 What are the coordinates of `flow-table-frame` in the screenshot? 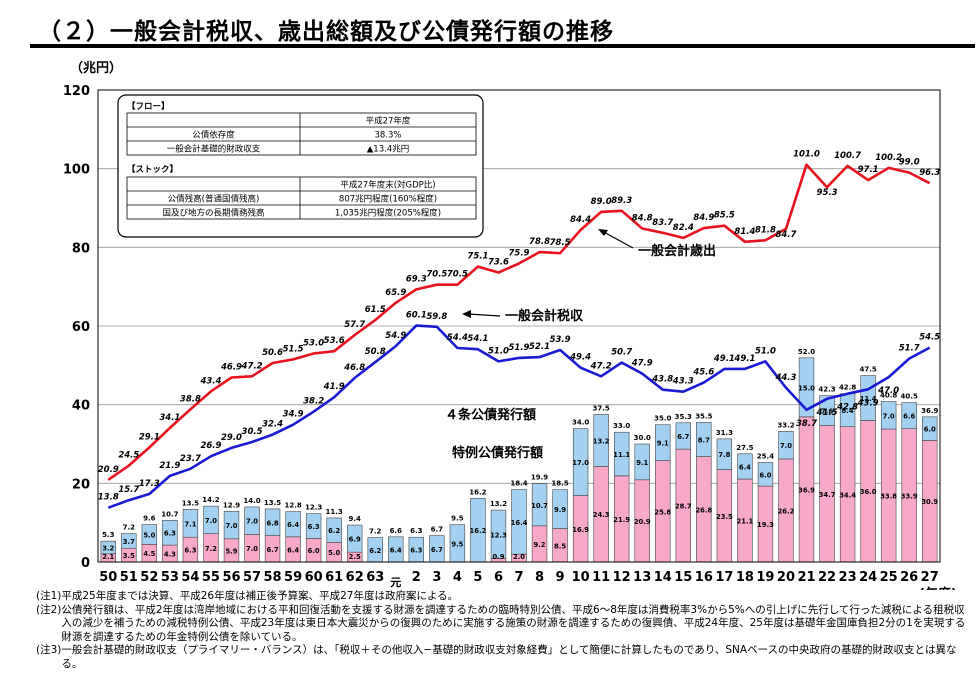 It's located at (301, 134).